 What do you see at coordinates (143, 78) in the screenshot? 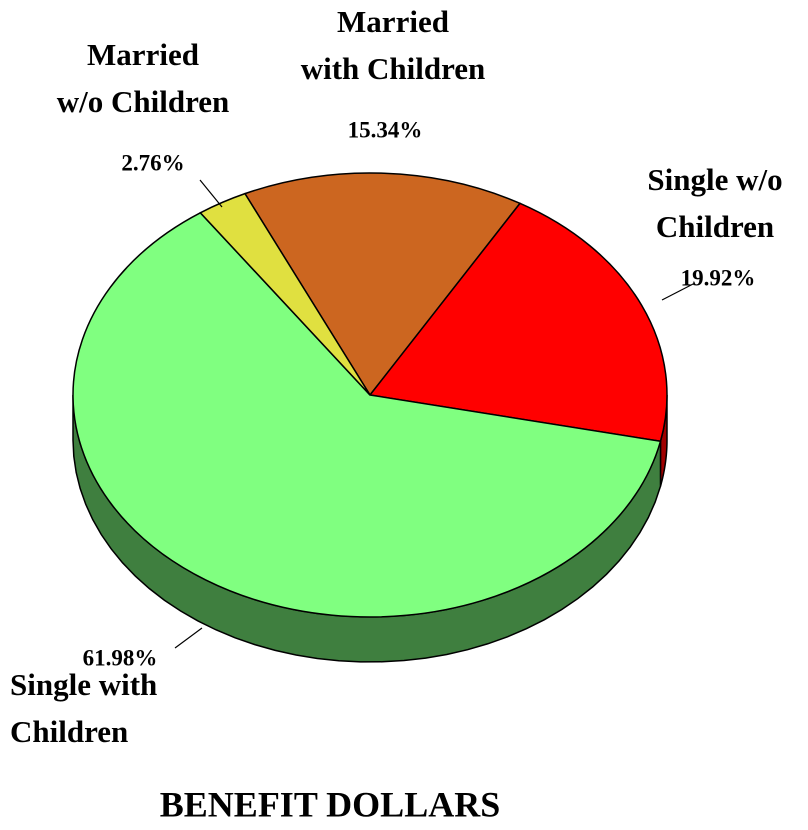
I see `slice-label: Married w/o Children` at bounding box center [143, 78].